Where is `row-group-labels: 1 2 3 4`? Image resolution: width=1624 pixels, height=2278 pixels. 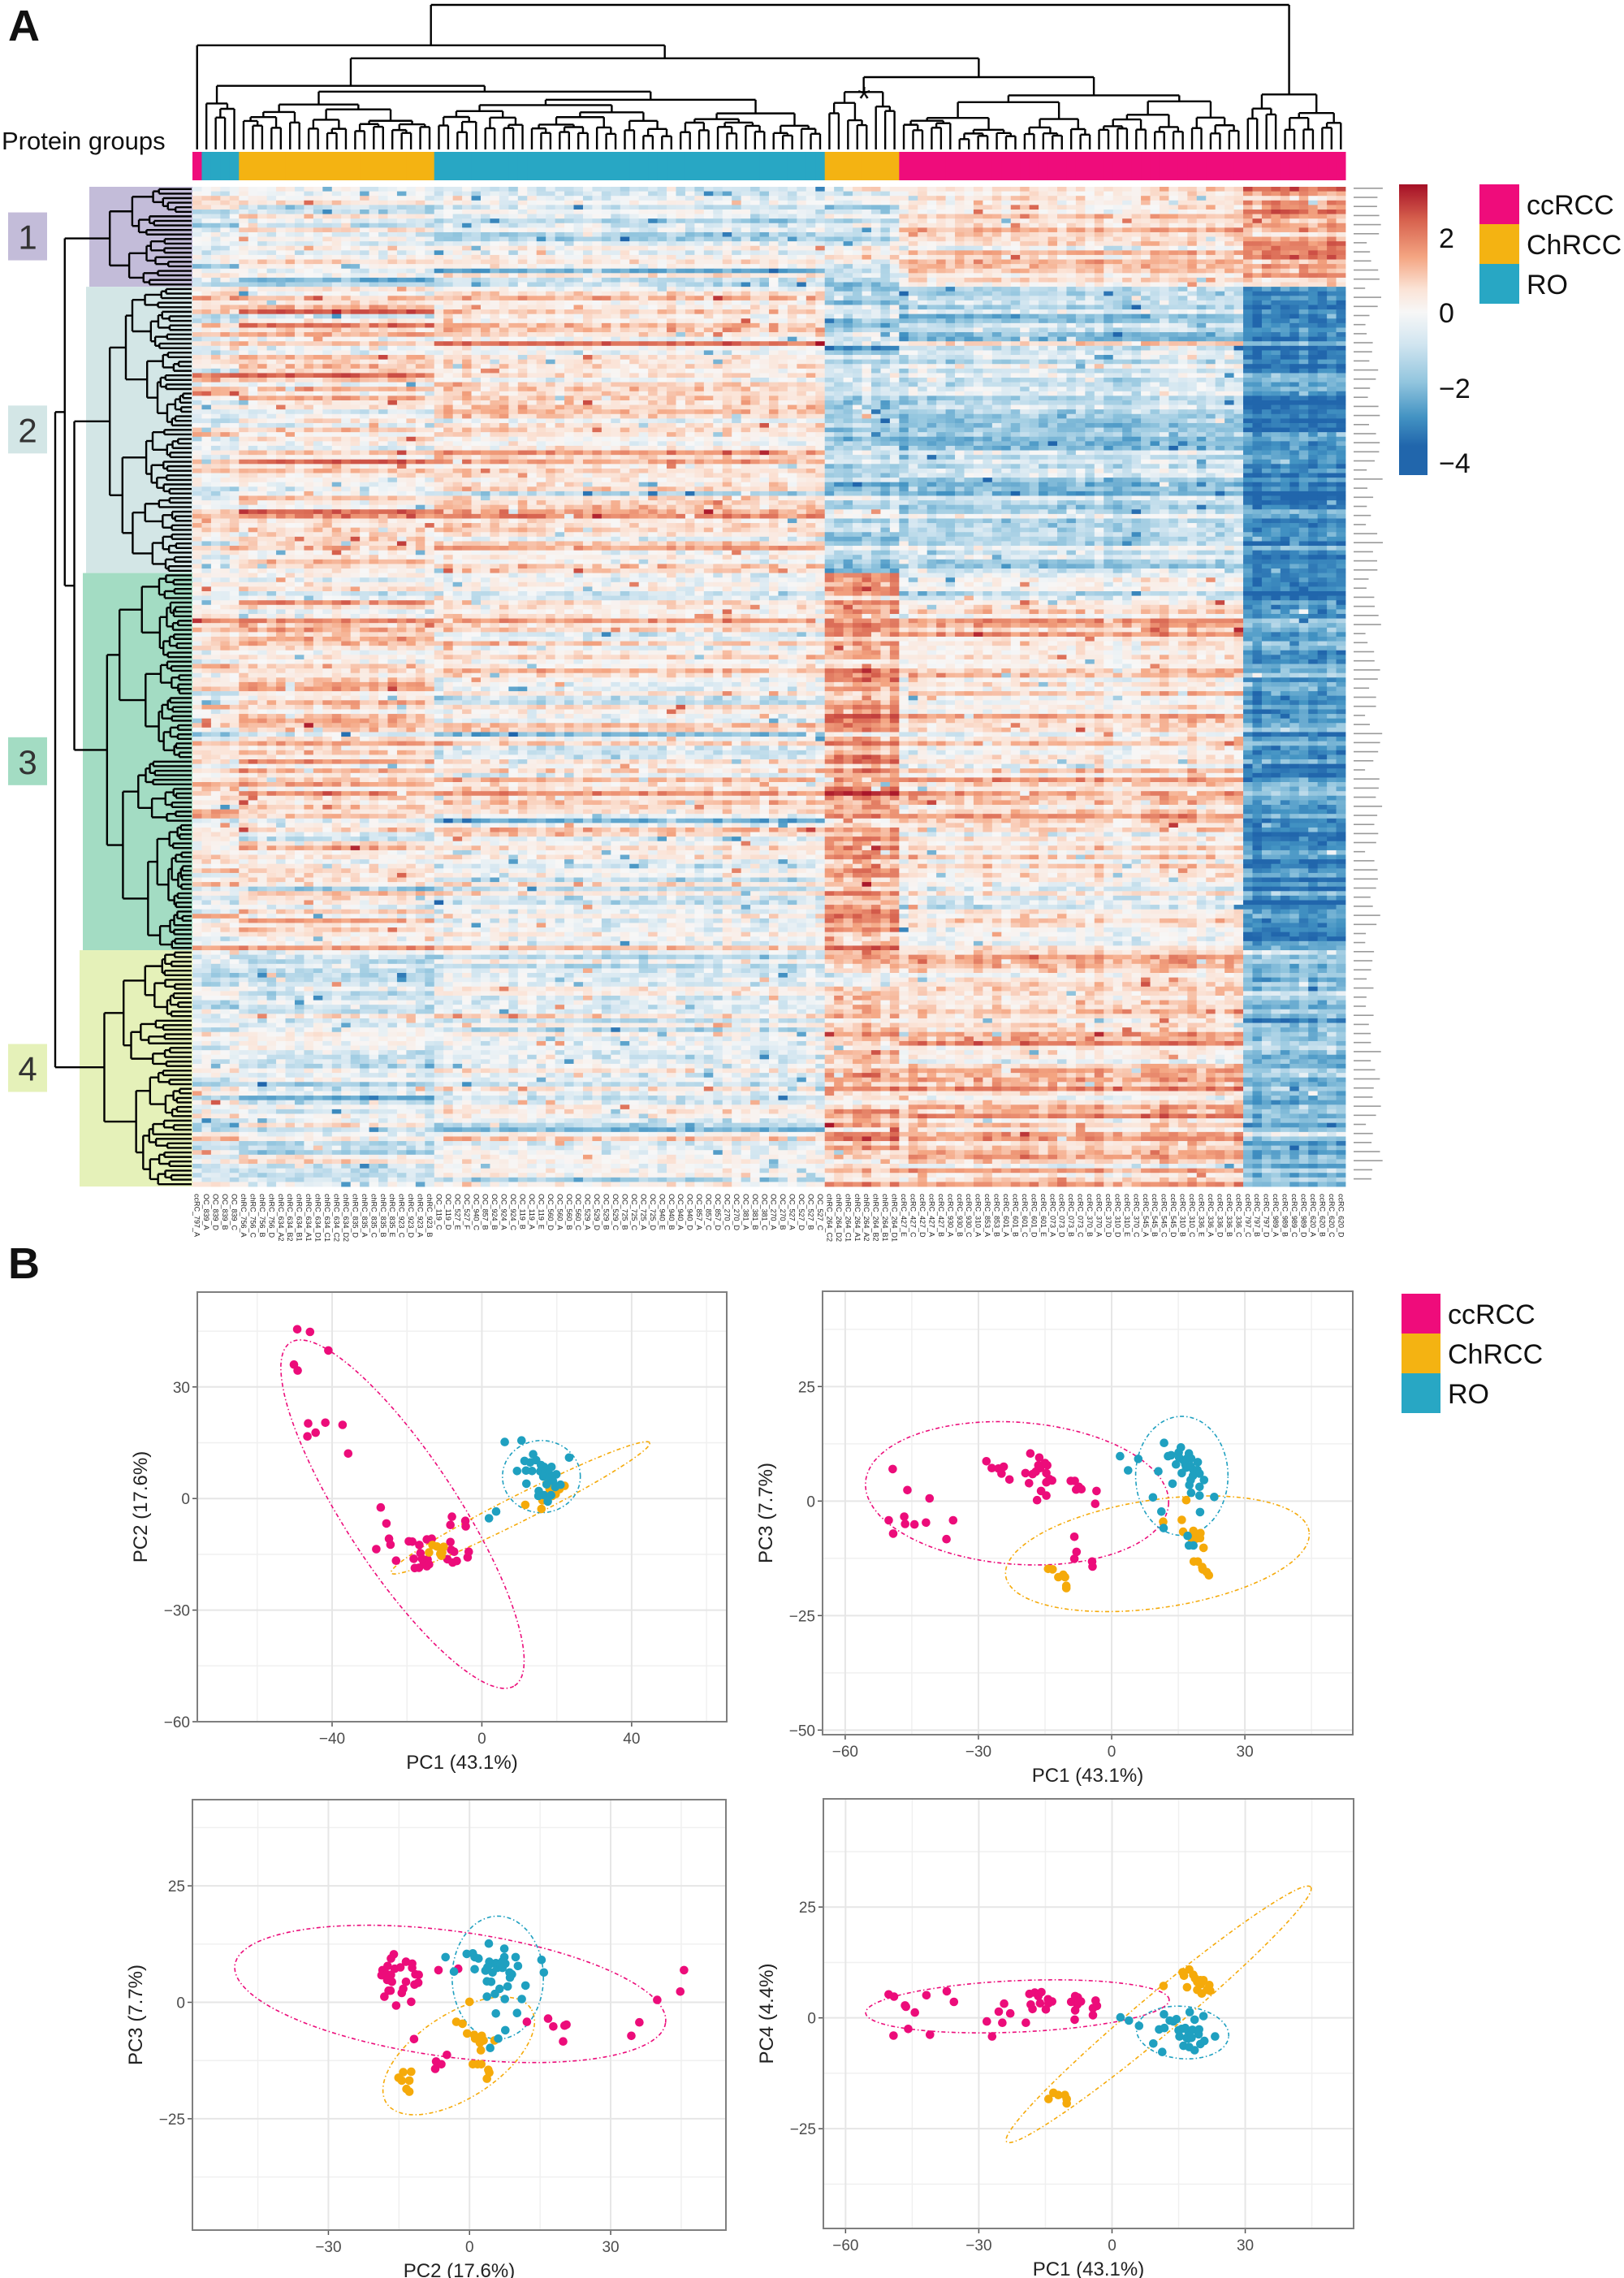
row-group-labels: 1 2 3 4 is located at coordinates (28, 652).